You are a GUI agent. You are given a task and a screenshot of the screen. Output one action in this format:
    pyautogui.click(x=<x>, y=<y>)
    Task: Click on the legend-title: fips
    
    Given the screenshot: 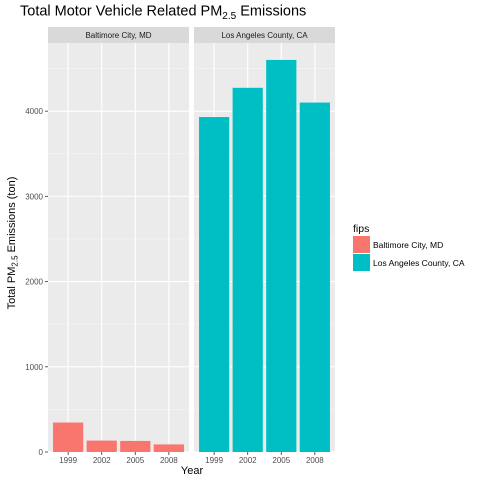 What is the action you would take?
    pyautogui.click(x=361, y=229)
    